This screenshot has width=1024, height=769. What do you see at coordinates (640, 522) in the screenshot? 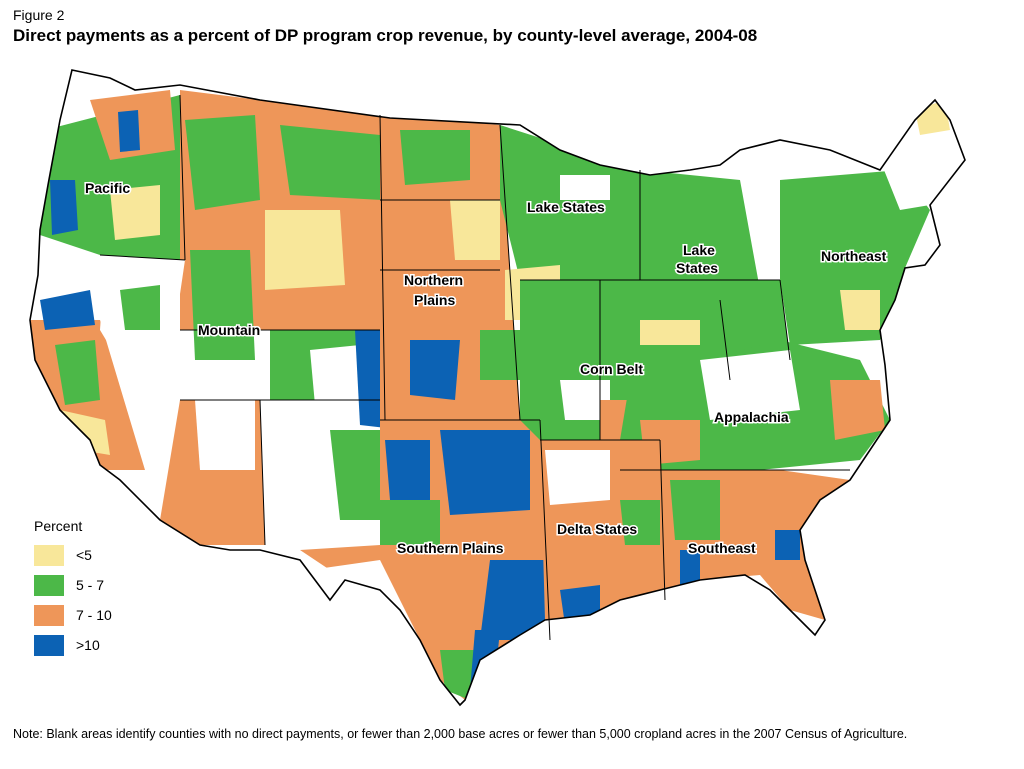
I see `delta-green` at bounding box center [640, 522].